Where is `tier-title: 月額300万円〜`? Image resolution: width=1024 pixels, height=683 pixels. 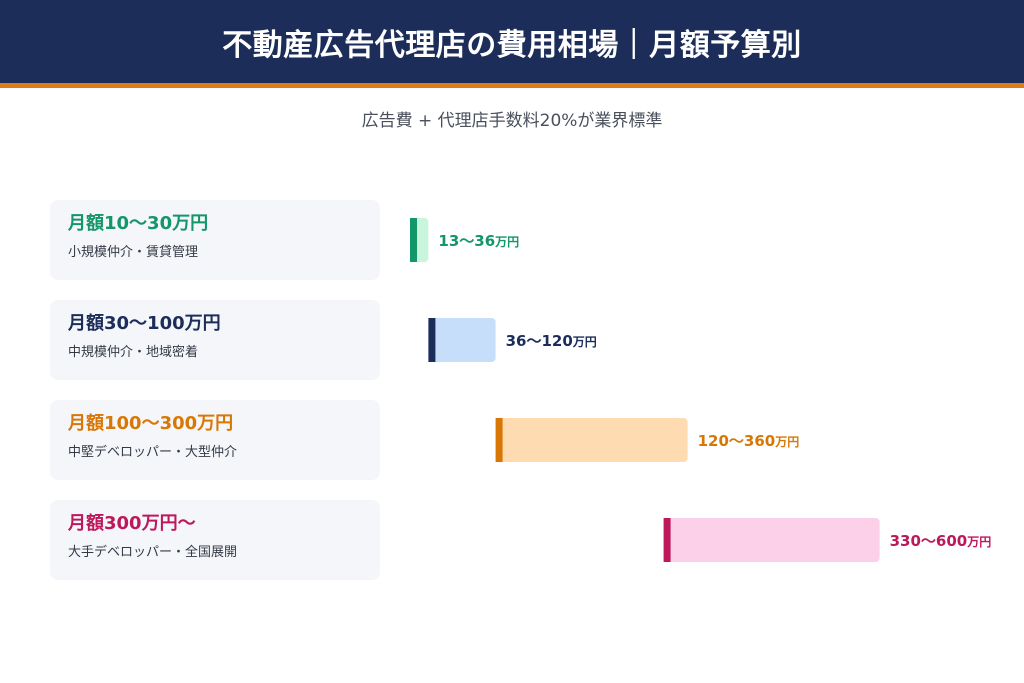
tier-title: 月額300万円〜 is located at coordinates (132, 523).